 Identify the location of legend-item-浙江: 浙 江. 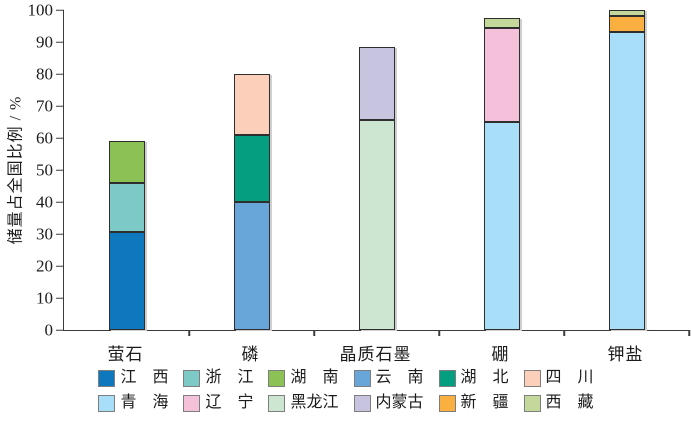
(218, 378).